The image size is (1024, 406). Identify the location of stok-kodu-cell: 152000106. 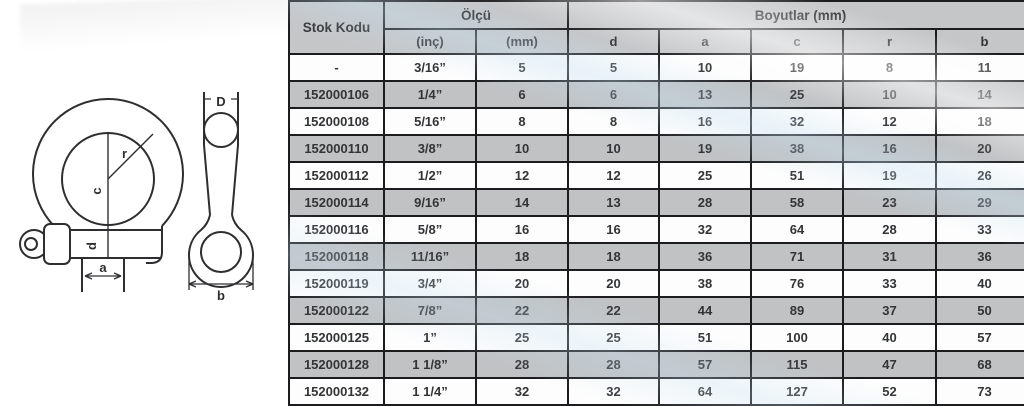
(336, 94).